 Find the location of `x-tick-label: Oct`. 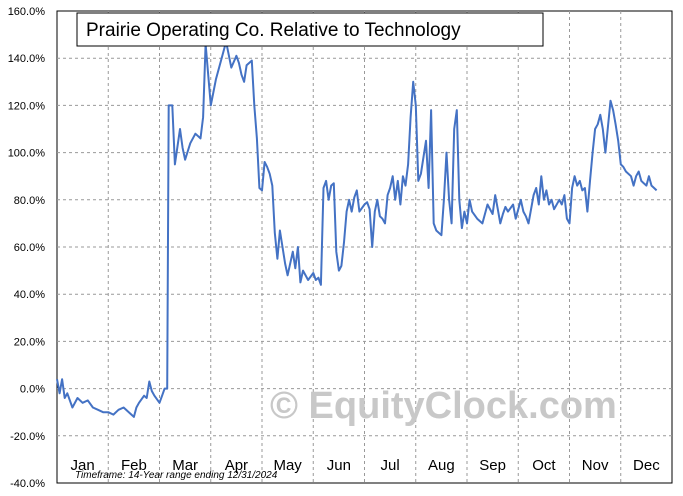

x-tick-label: Oct is located at coordinates (544, 465).